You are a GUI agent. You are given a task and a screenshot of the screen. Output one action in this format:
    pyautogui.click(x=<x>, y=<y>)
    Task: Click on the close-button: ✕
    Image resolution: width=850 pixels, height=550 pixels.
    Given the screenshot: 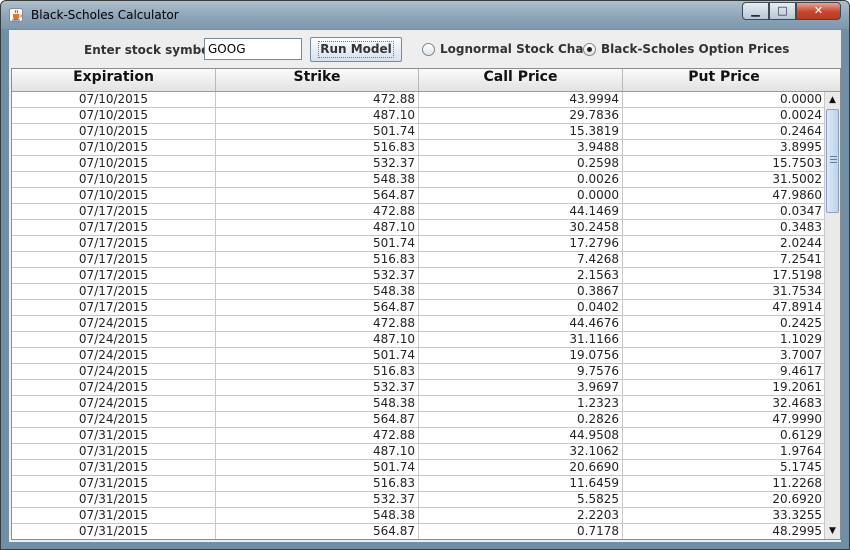 What is the action you would take?
    pyautogui.click(x=818, y=11)
    